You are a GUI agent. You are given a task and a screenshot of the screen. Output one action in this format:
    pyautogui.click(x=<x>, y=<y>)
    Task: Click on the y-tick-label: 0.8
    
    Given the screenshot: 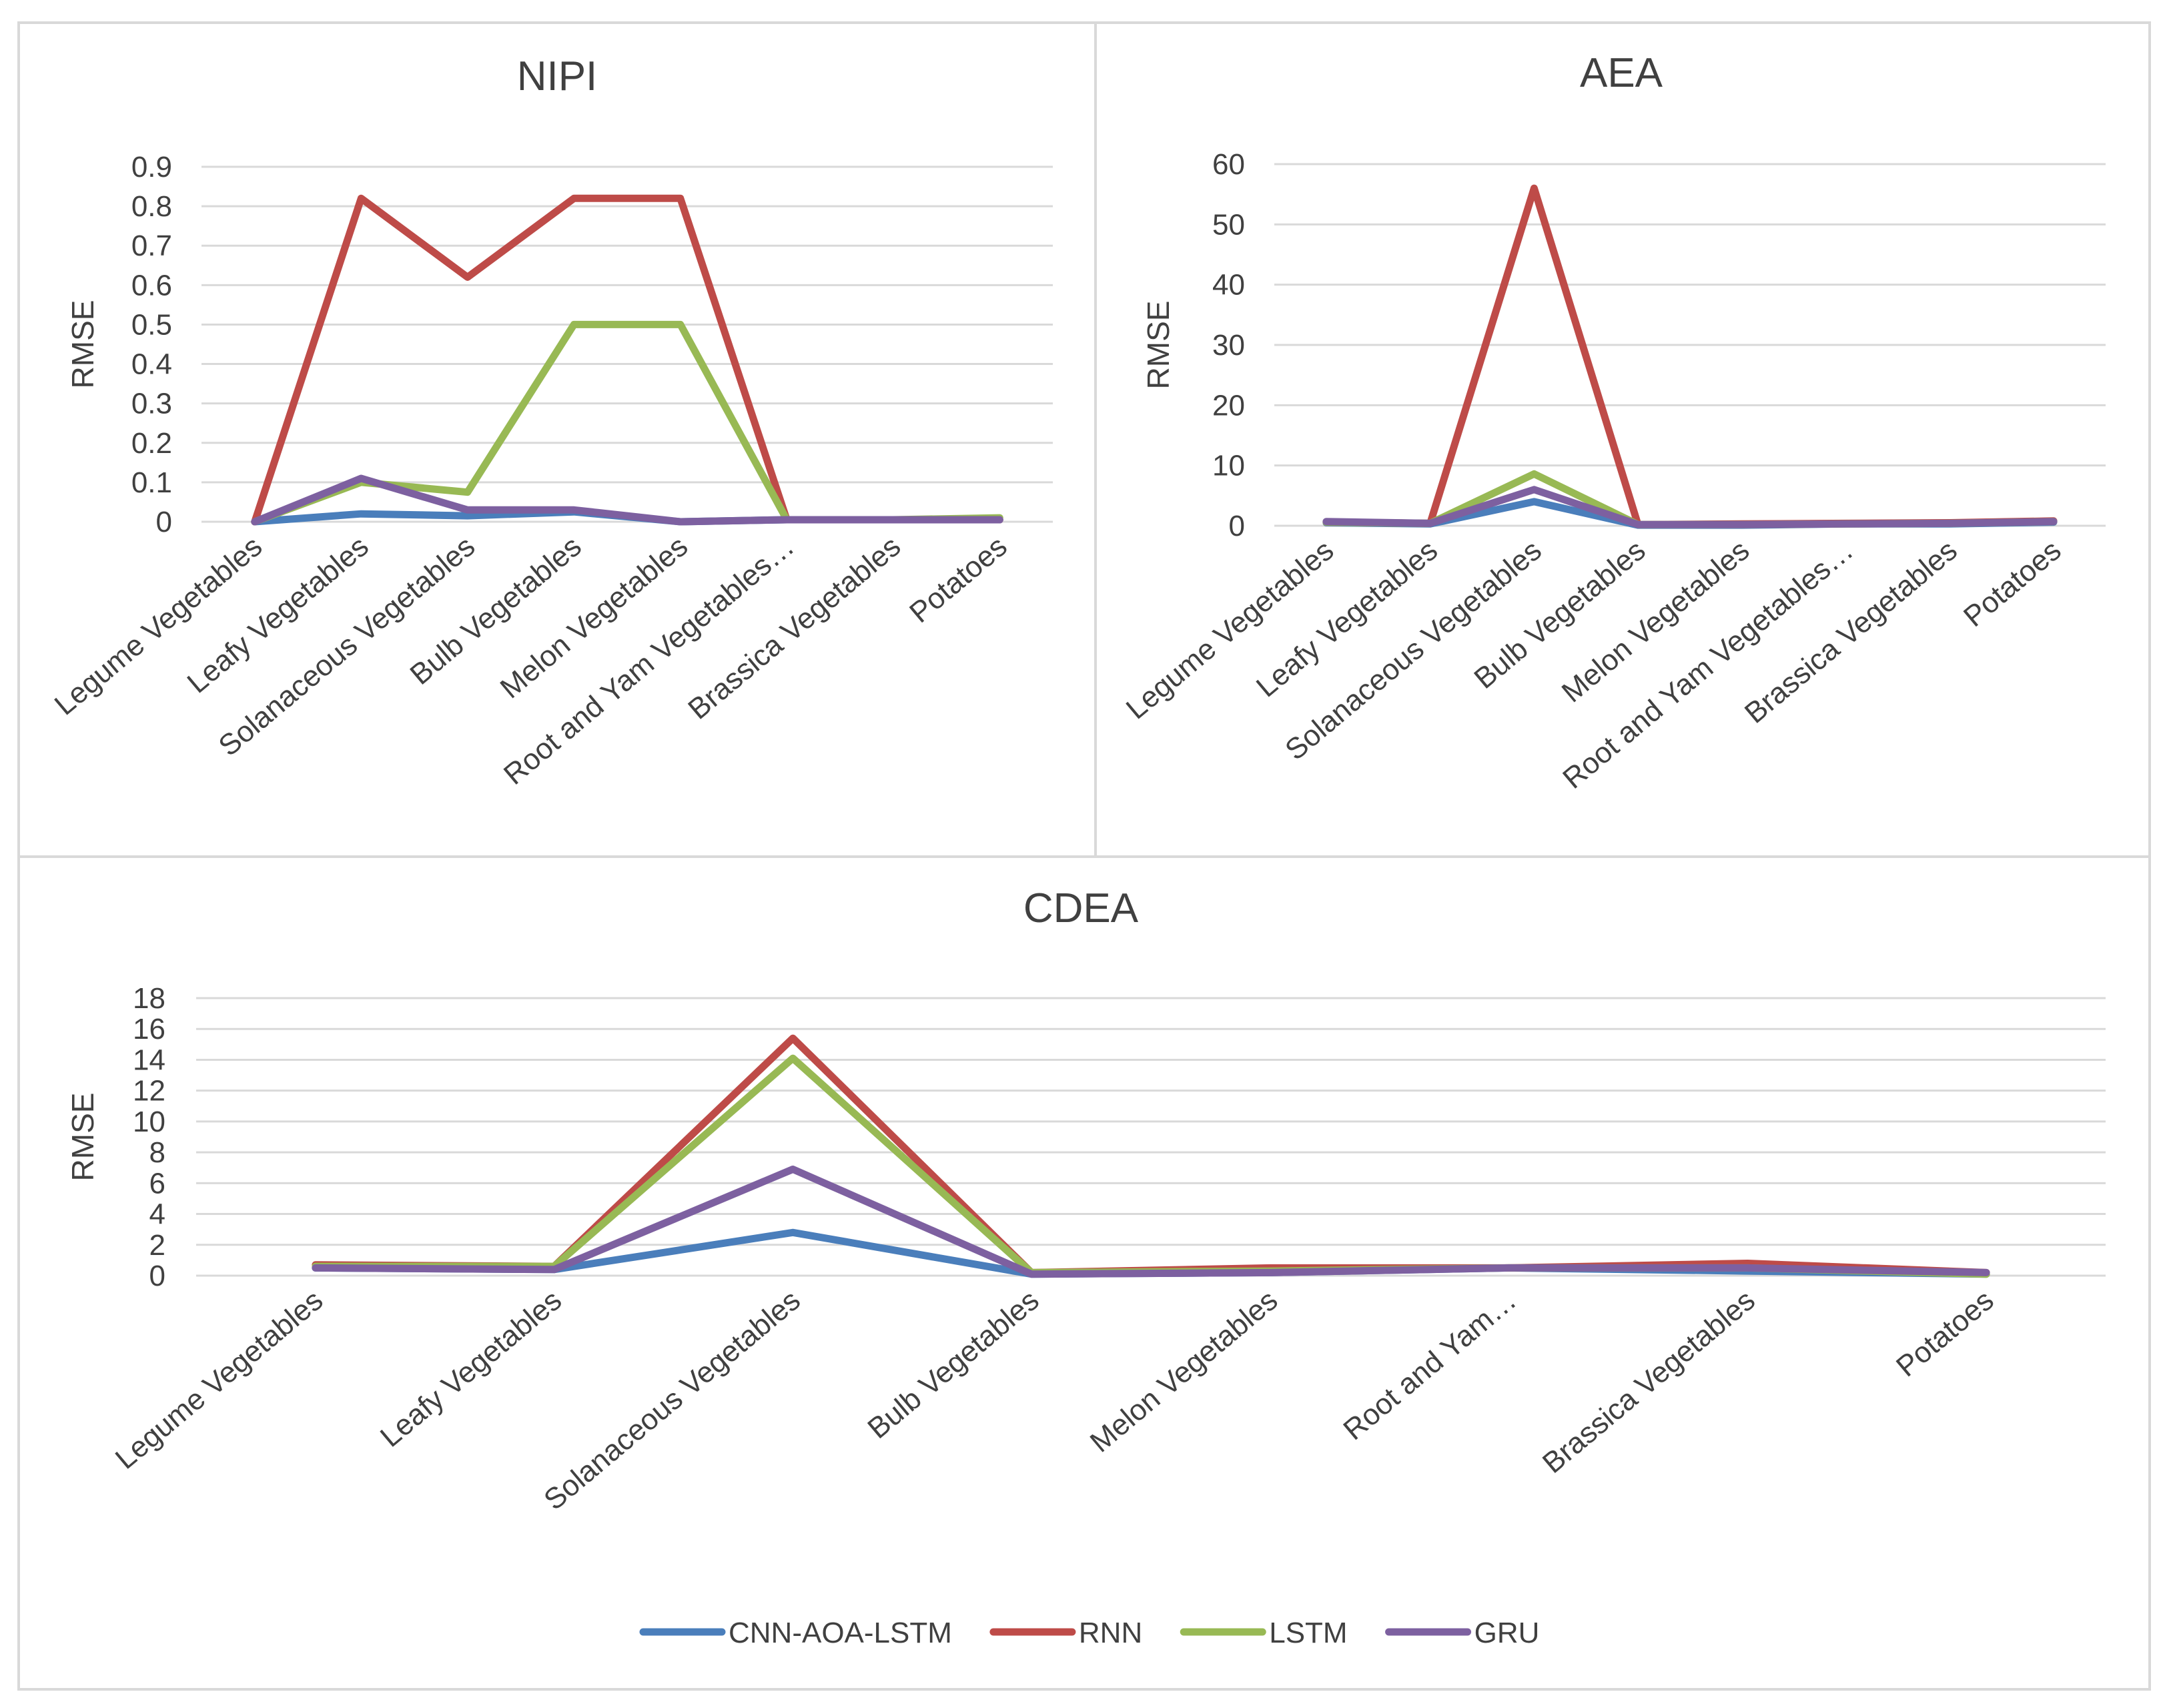 What is the action you would take?
    pyautogui.click(x=151, y=207)
    